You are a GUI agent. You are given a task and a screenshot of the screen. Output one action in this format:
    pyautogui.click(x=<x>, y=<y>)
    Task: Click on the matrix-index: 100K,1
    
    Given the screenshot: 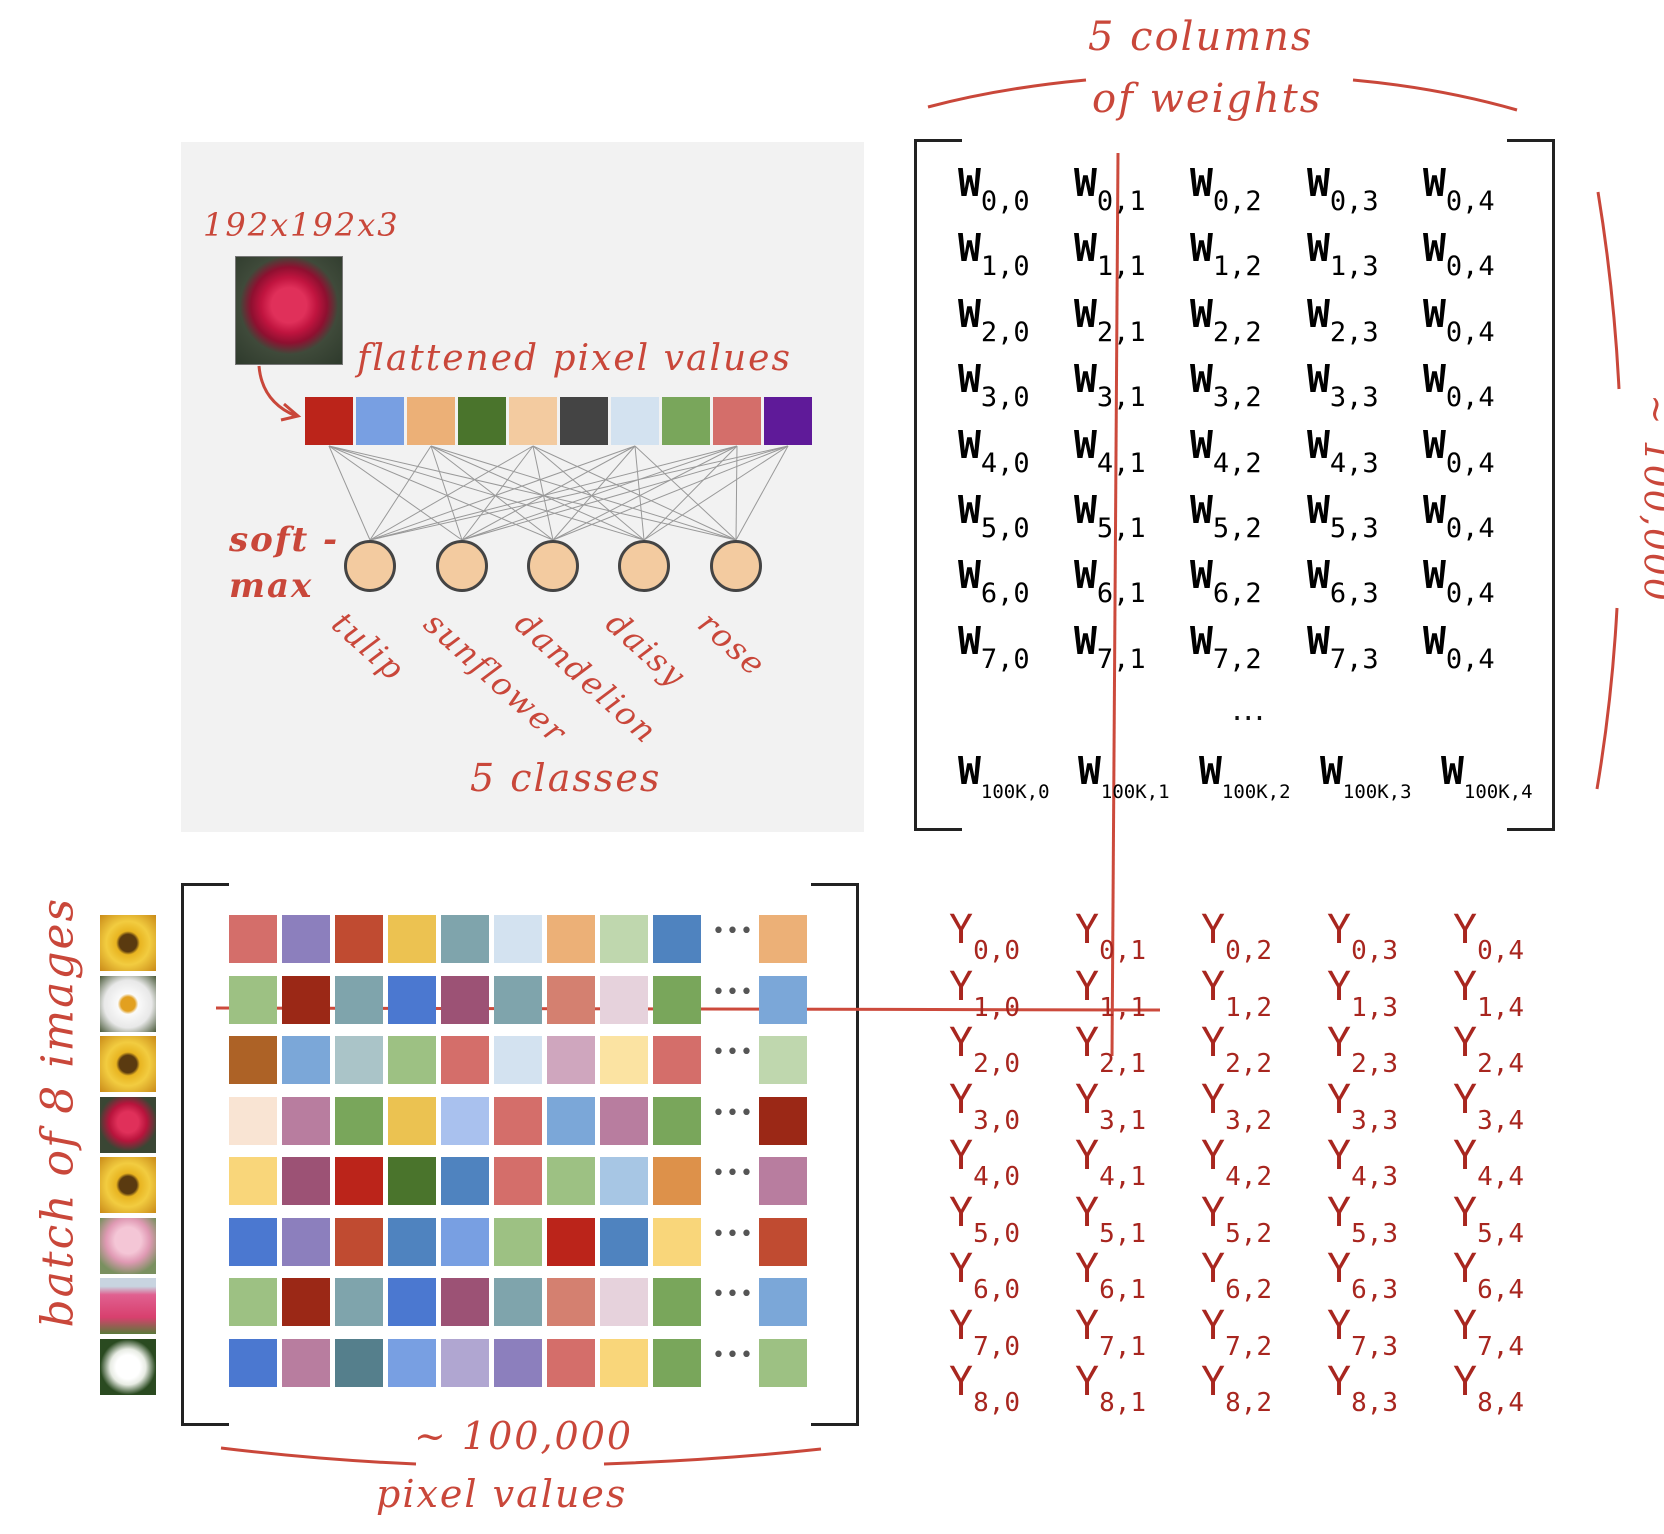 What is the action you would take?
    pyautogui.click(x=1135, y=792)
    